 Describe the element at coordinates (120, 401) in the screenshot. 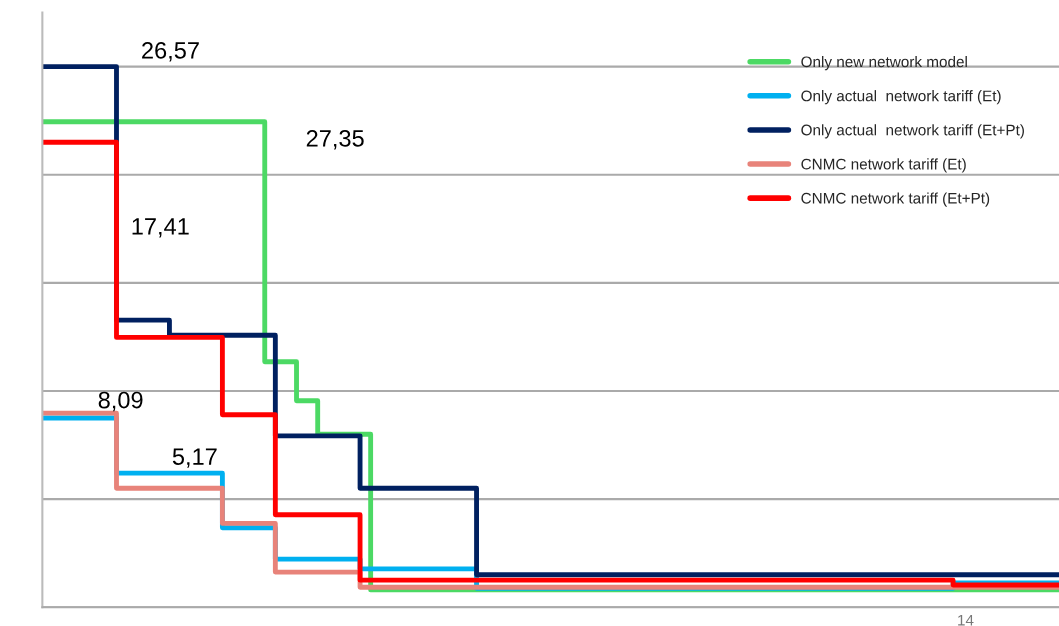

I see `annotation: 8,09` at that location.